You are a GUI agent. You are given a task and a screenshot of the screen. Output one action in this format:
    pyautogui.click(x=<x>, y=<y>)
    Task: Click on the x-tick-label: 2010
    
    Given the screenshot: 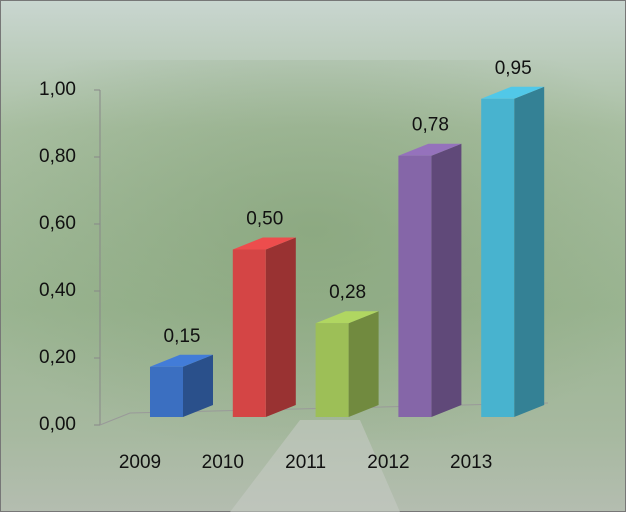 What is the action you would take?
    pyautogui.click(x=223, y=462)
    